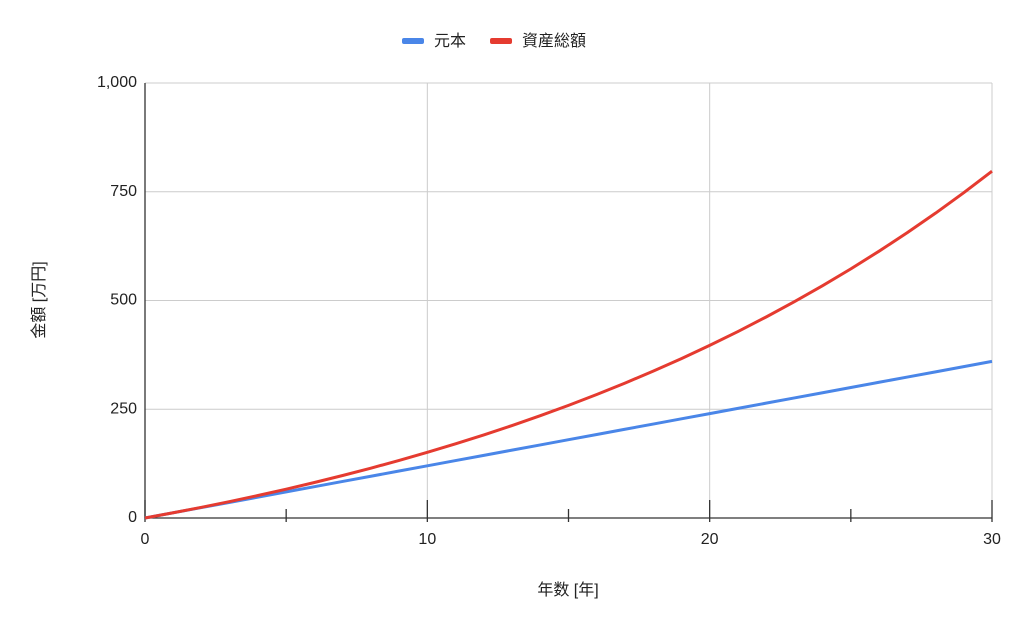 The height and width of the screenshot is (633, 1024). Describe the element at coordinates (123, 408) in the screenshot. I see `y-tick-label: 250` at that location.